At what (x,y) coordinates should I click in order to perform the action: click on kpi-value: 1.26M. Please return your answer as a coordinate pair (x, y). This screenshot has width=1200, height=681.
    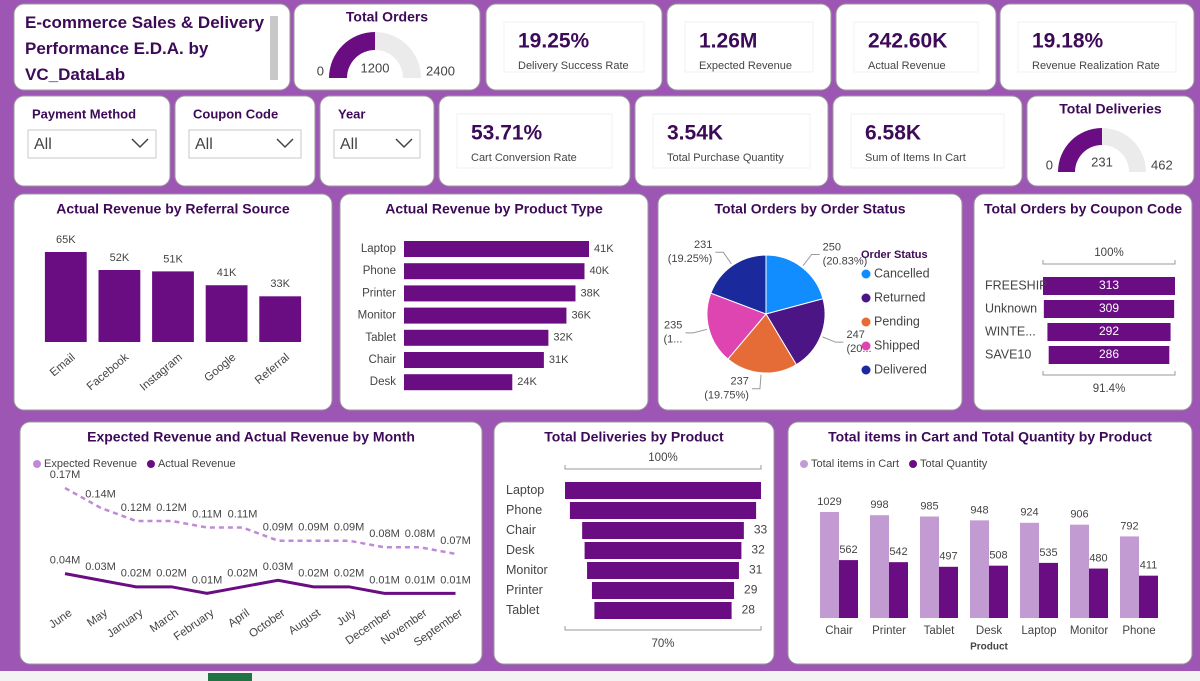
    Looking at the image, I should click on (728, 41).